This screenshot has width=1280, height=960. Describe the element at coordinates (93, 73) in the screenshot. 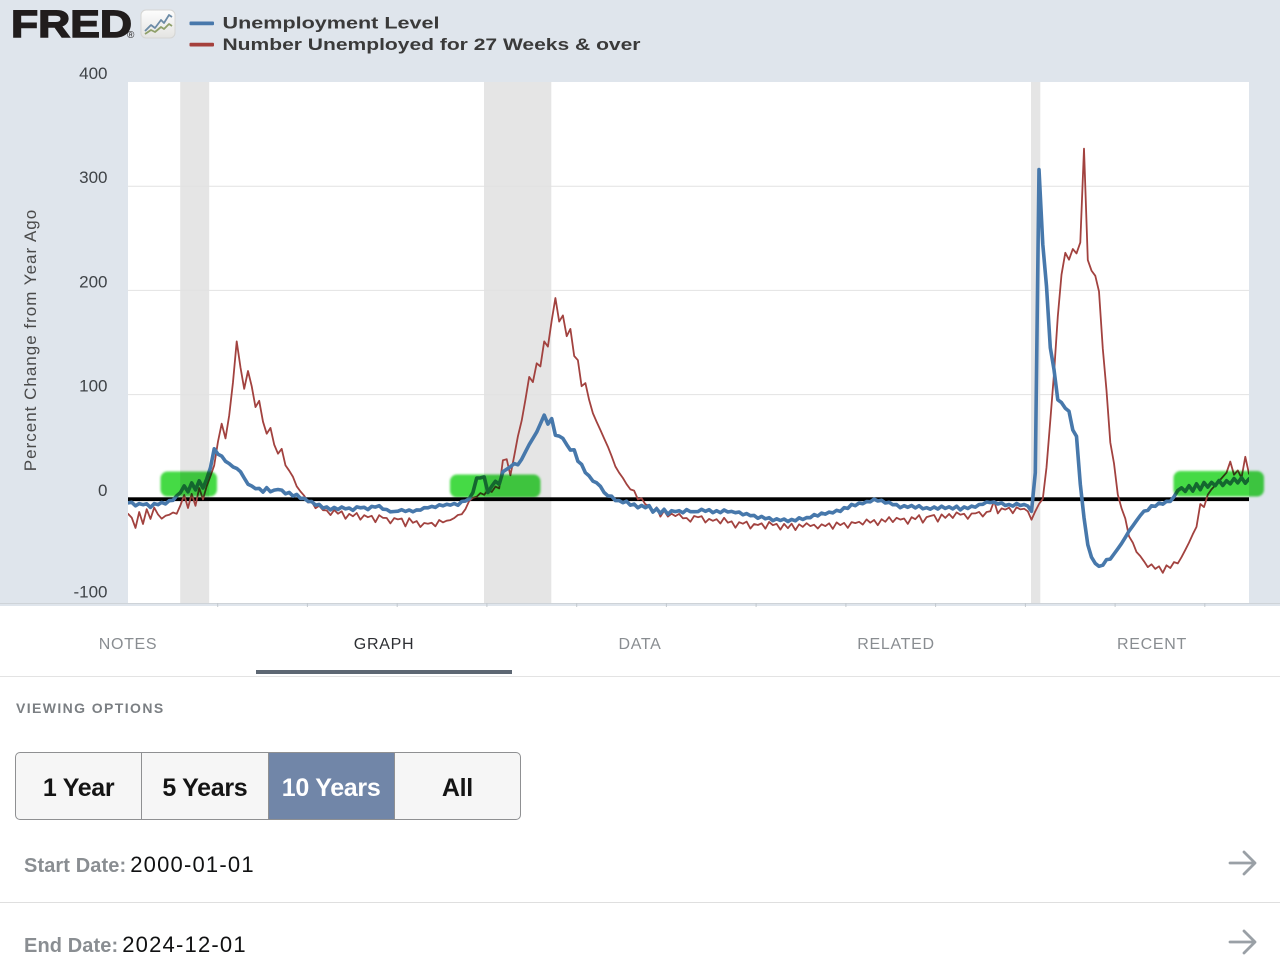

I see `svg-text: 400` at that location.